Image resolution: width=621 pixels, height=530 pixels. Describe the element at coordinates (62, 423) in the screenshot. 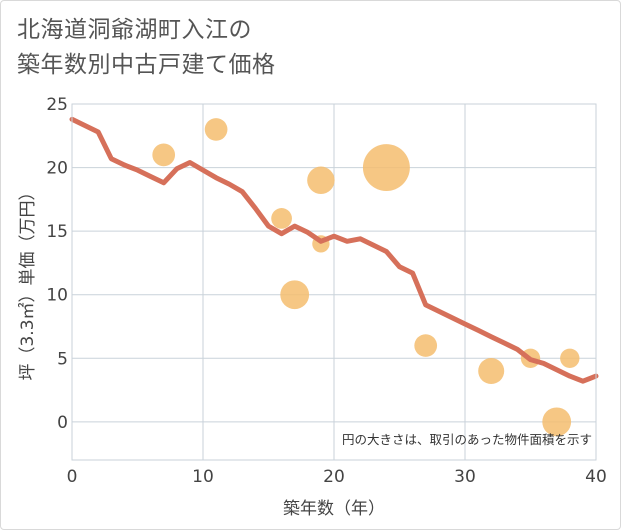

I see `y-tick-label: 0` at that location.